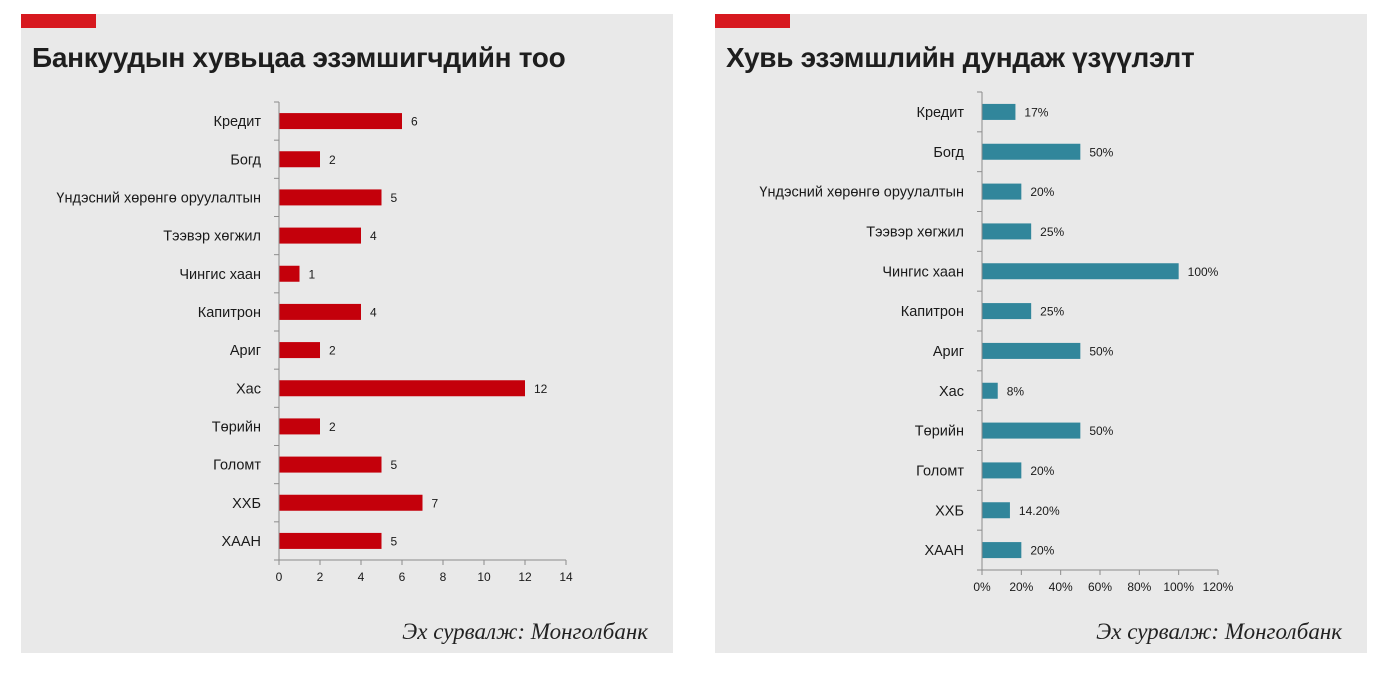  I want to click on x-tick-label: 60%, so click(1100, 587).